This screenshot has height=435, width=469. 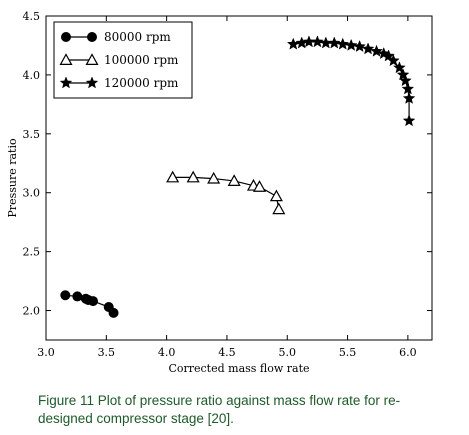 What do you see at coordinates (288, 352) in the screenshot?
I see `x-tick-label: 5.0` at bounding box center [288, 352].